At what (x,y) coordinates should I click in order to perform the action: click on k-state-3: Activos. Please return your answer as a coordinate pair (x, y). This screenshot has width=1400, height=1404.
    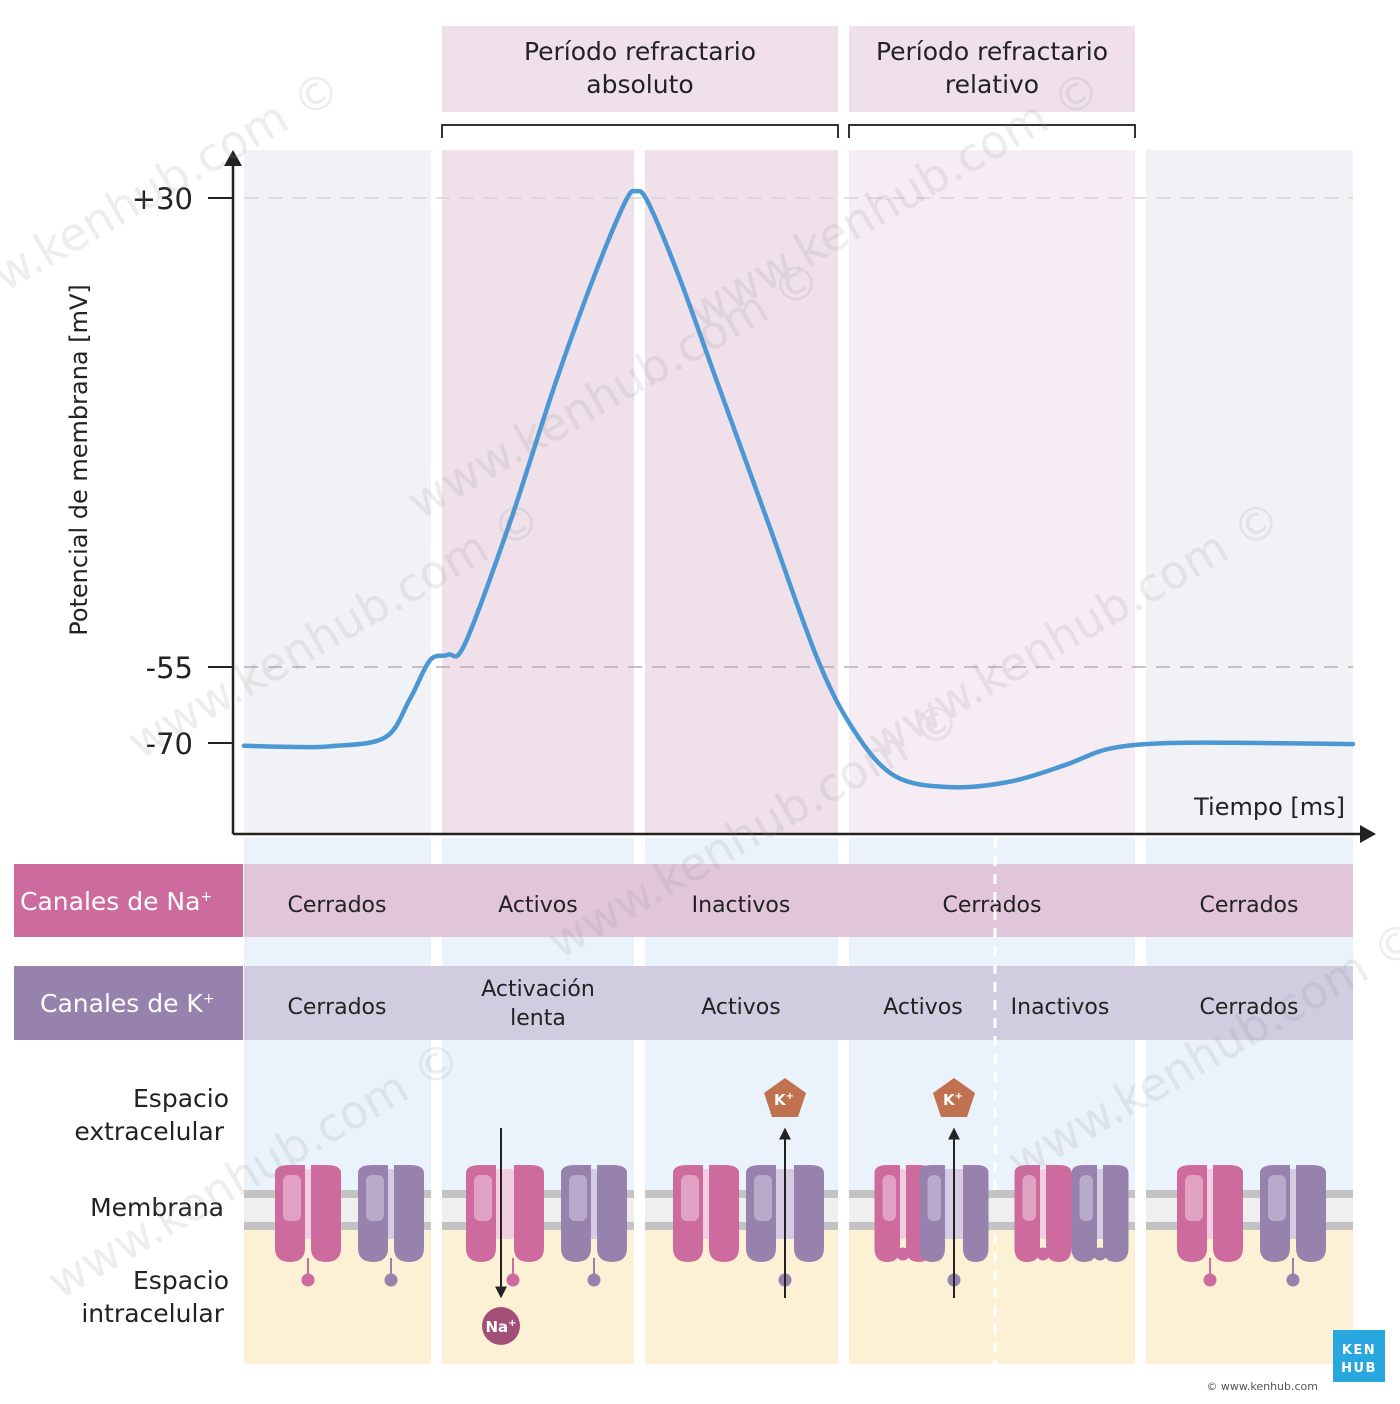
    Looking at the image, I should click on (740, 1007).